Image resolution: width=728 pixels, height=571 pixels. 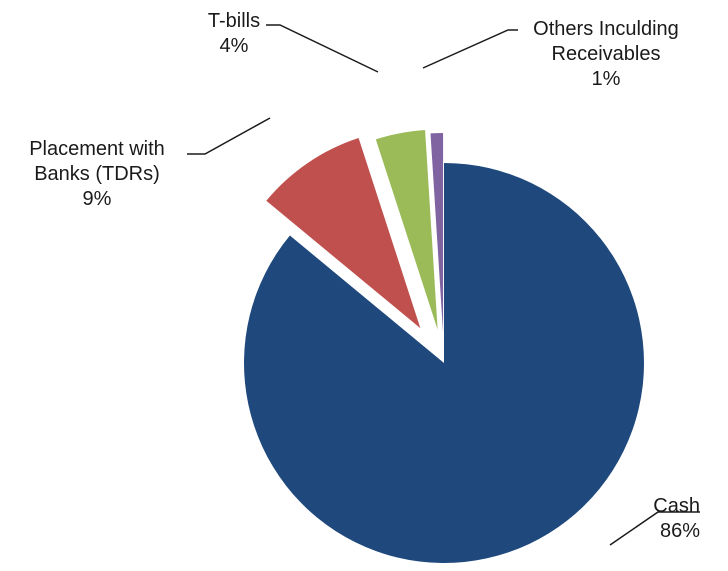 What do you see at coordinates (676, 506) in the screenshot?
I see `slice-name-label: Cash` at bounding box center [676, 506].